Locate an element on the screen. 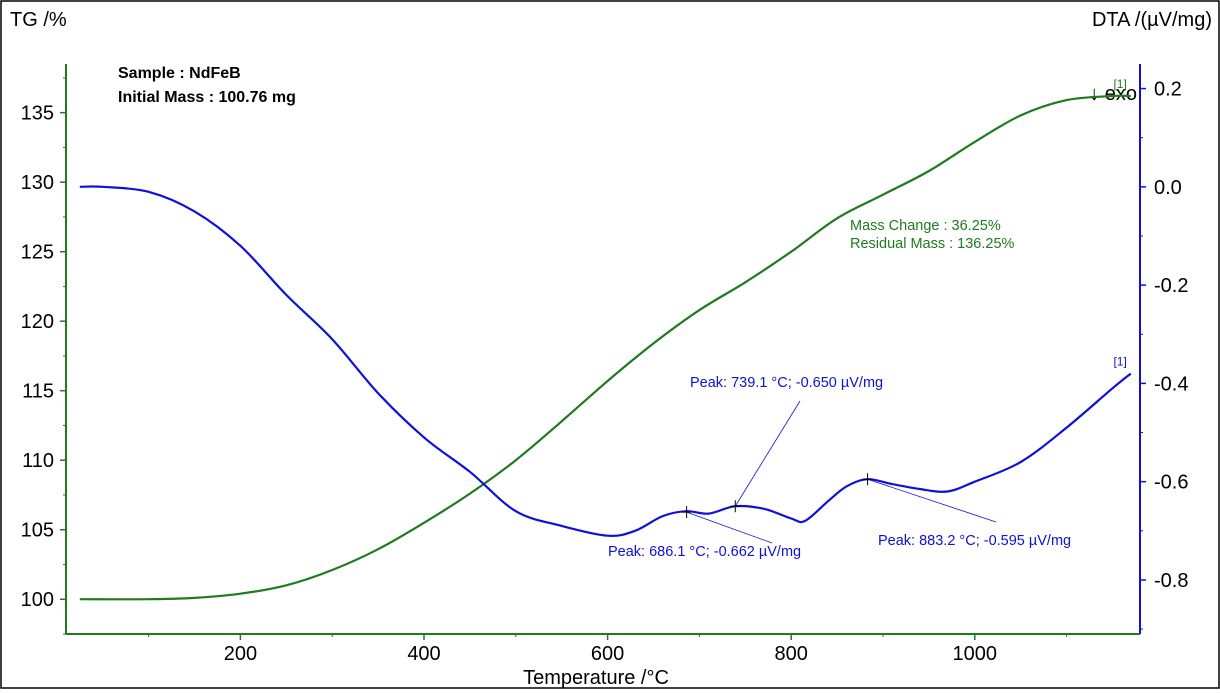 The image size is (1220, 694). y-left-tick-label: 115 is located at coordinates (38, 392).